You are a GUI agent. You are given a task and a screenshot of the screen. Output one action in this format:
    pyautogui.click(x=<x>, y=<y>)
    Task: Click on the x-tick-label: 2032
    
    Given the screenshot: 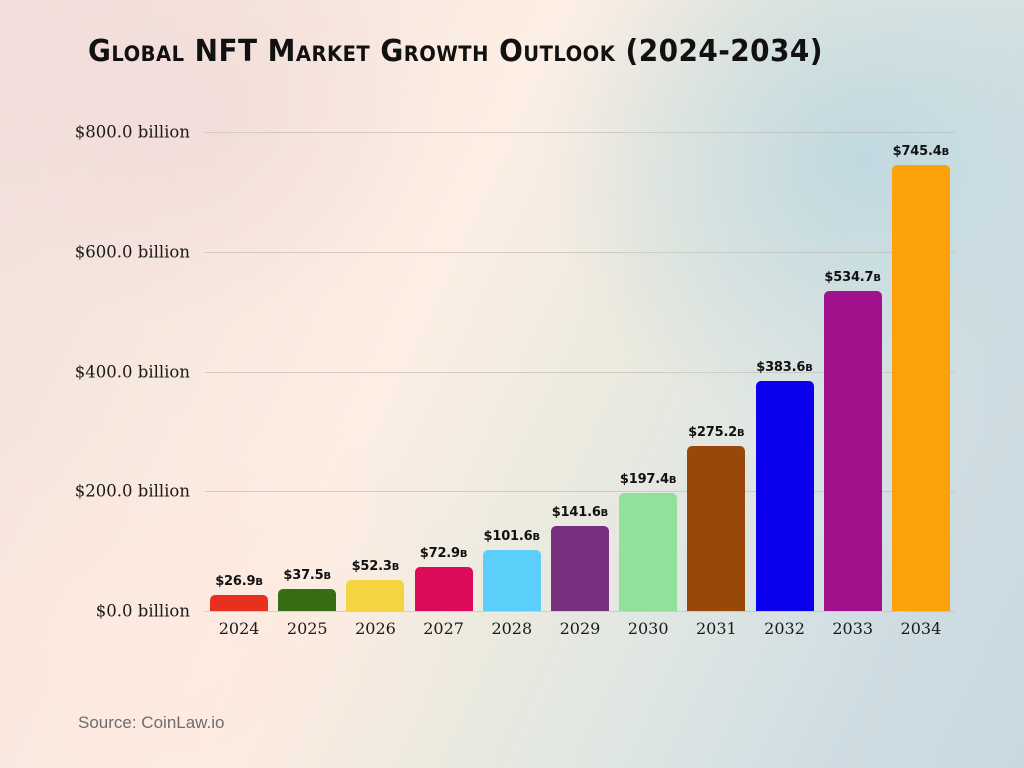 What is the action you would take?
    pyautogui.click(x=784, y=628)
    